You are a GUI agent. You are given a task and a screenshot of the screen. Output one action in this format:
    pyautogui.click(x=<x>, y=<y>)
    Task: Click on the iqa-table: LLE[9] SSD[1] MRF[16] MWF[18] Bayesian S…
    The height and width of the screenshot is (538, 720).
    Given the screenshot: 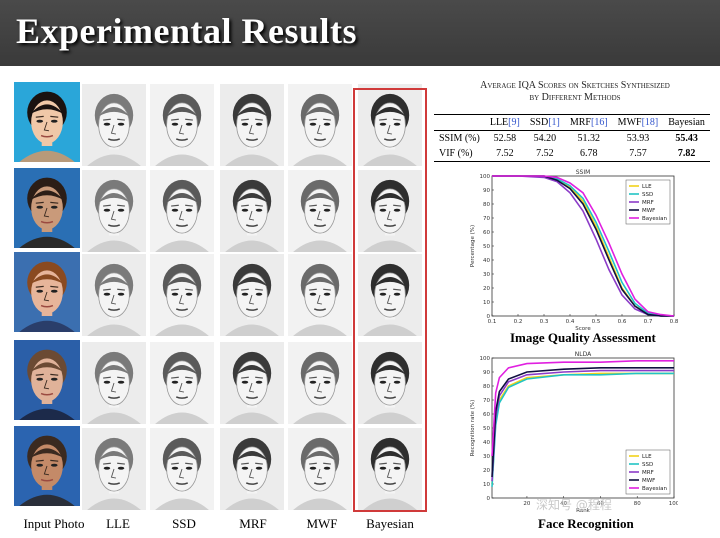 What is the action you would take?
    pyautogui.click(x=572, y=138)
    